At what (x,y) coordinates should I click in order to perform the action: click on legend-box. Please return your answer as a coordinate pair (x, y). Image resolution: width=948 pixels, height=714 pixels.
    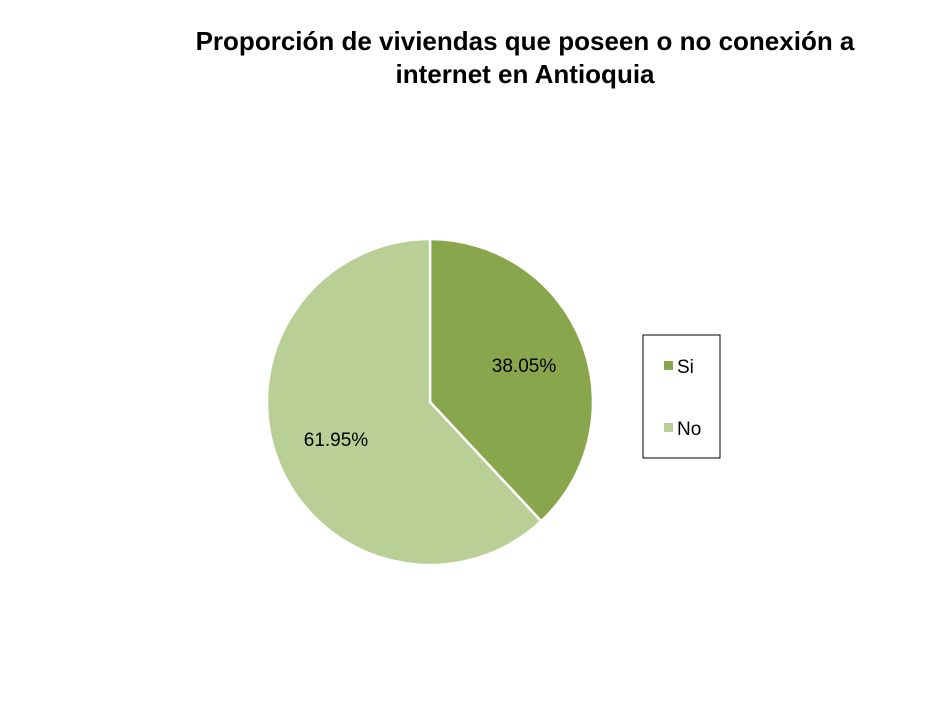
    Looking at the image, I should click on (681, 396).